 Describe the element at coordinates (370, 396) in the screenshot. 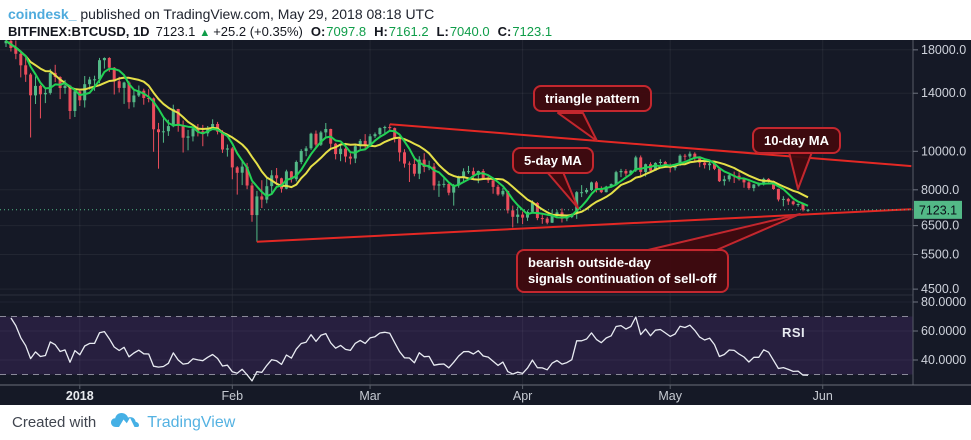

I see `svg-text: Mar` at that location.